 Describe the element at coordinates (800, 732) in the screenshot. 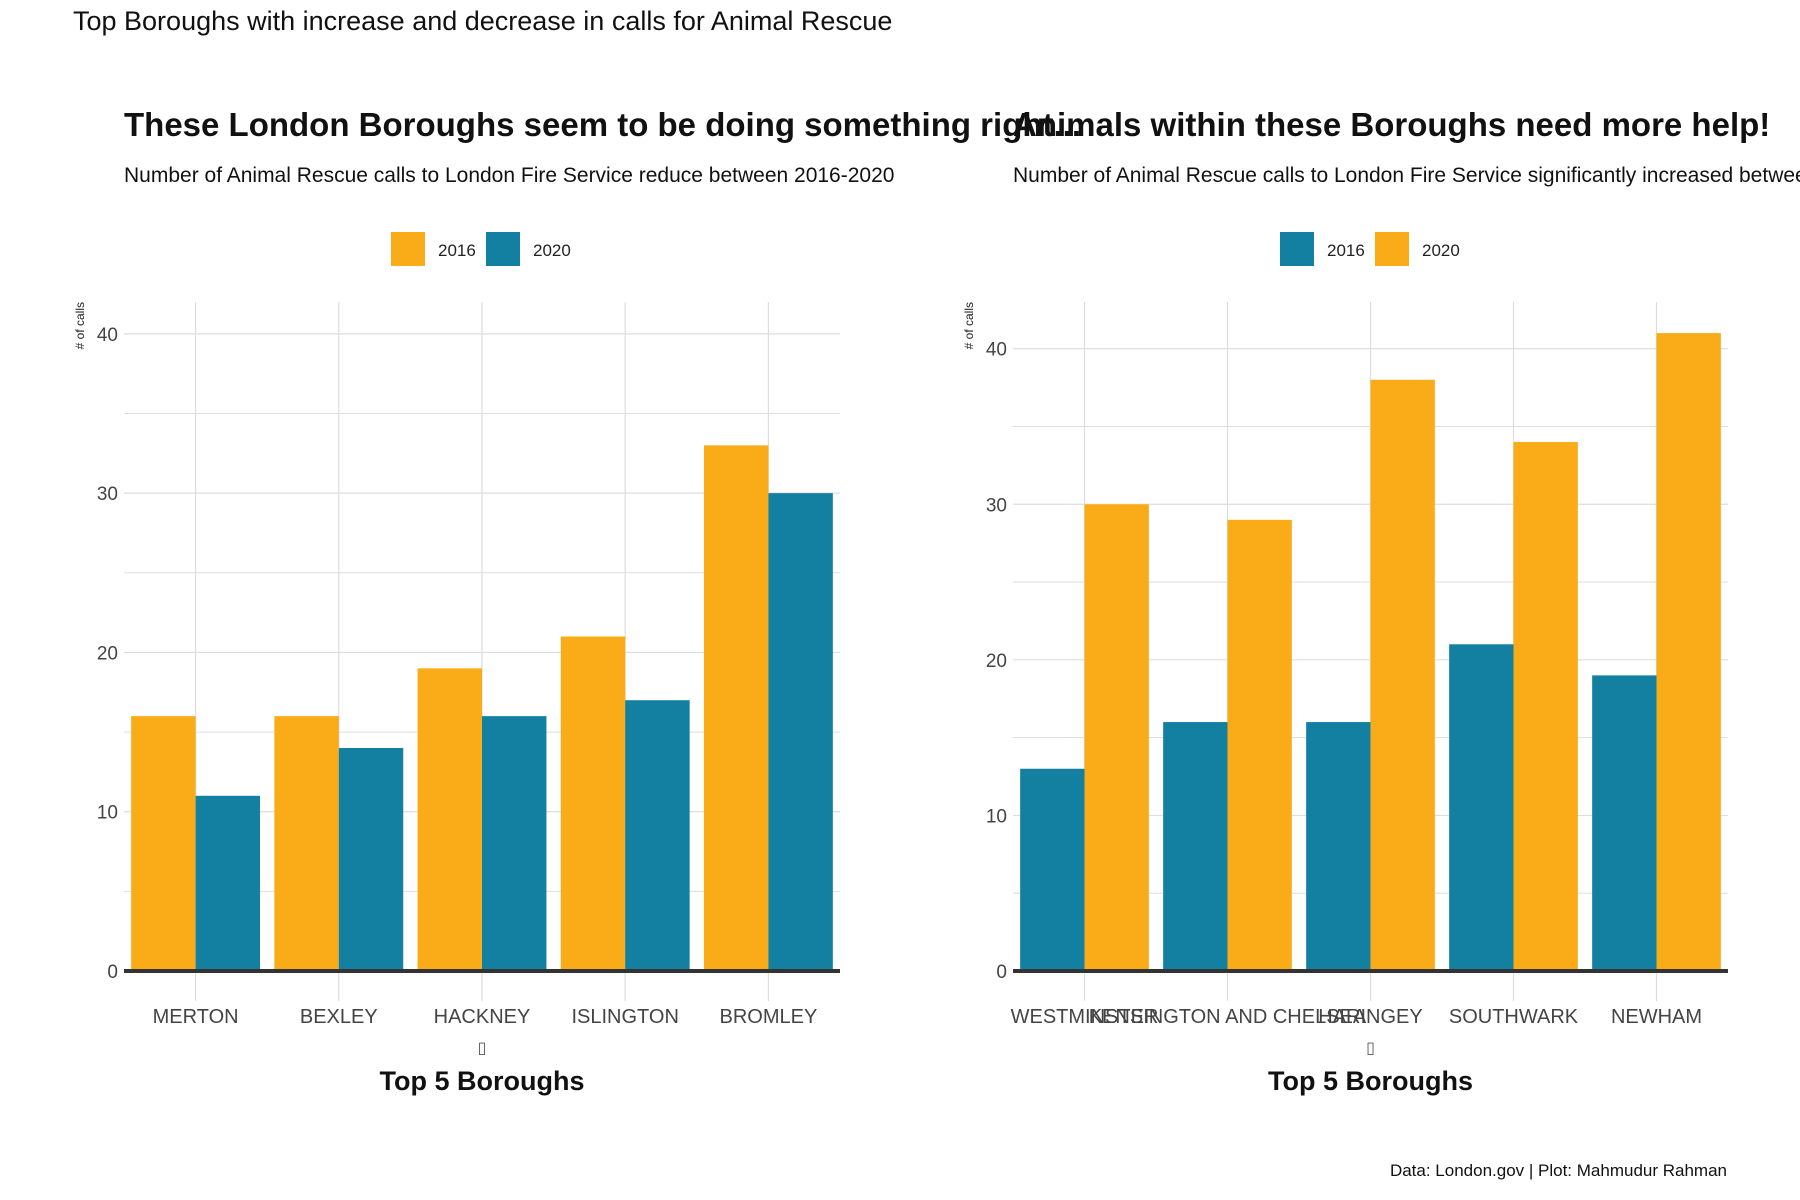

I see `bar-2020-bromley` at that location.